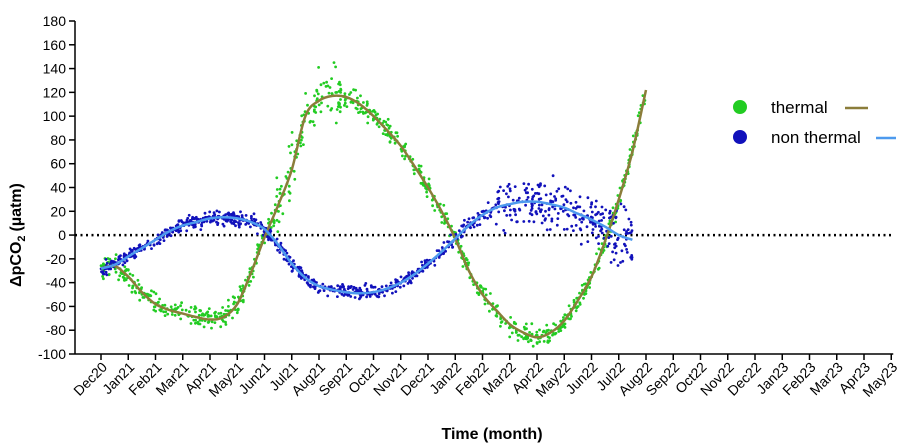 The image size is (899, 443). Describe the element at coordinates (55, 116) in the screenshot. I see `y-tick-label: 100` at that location.